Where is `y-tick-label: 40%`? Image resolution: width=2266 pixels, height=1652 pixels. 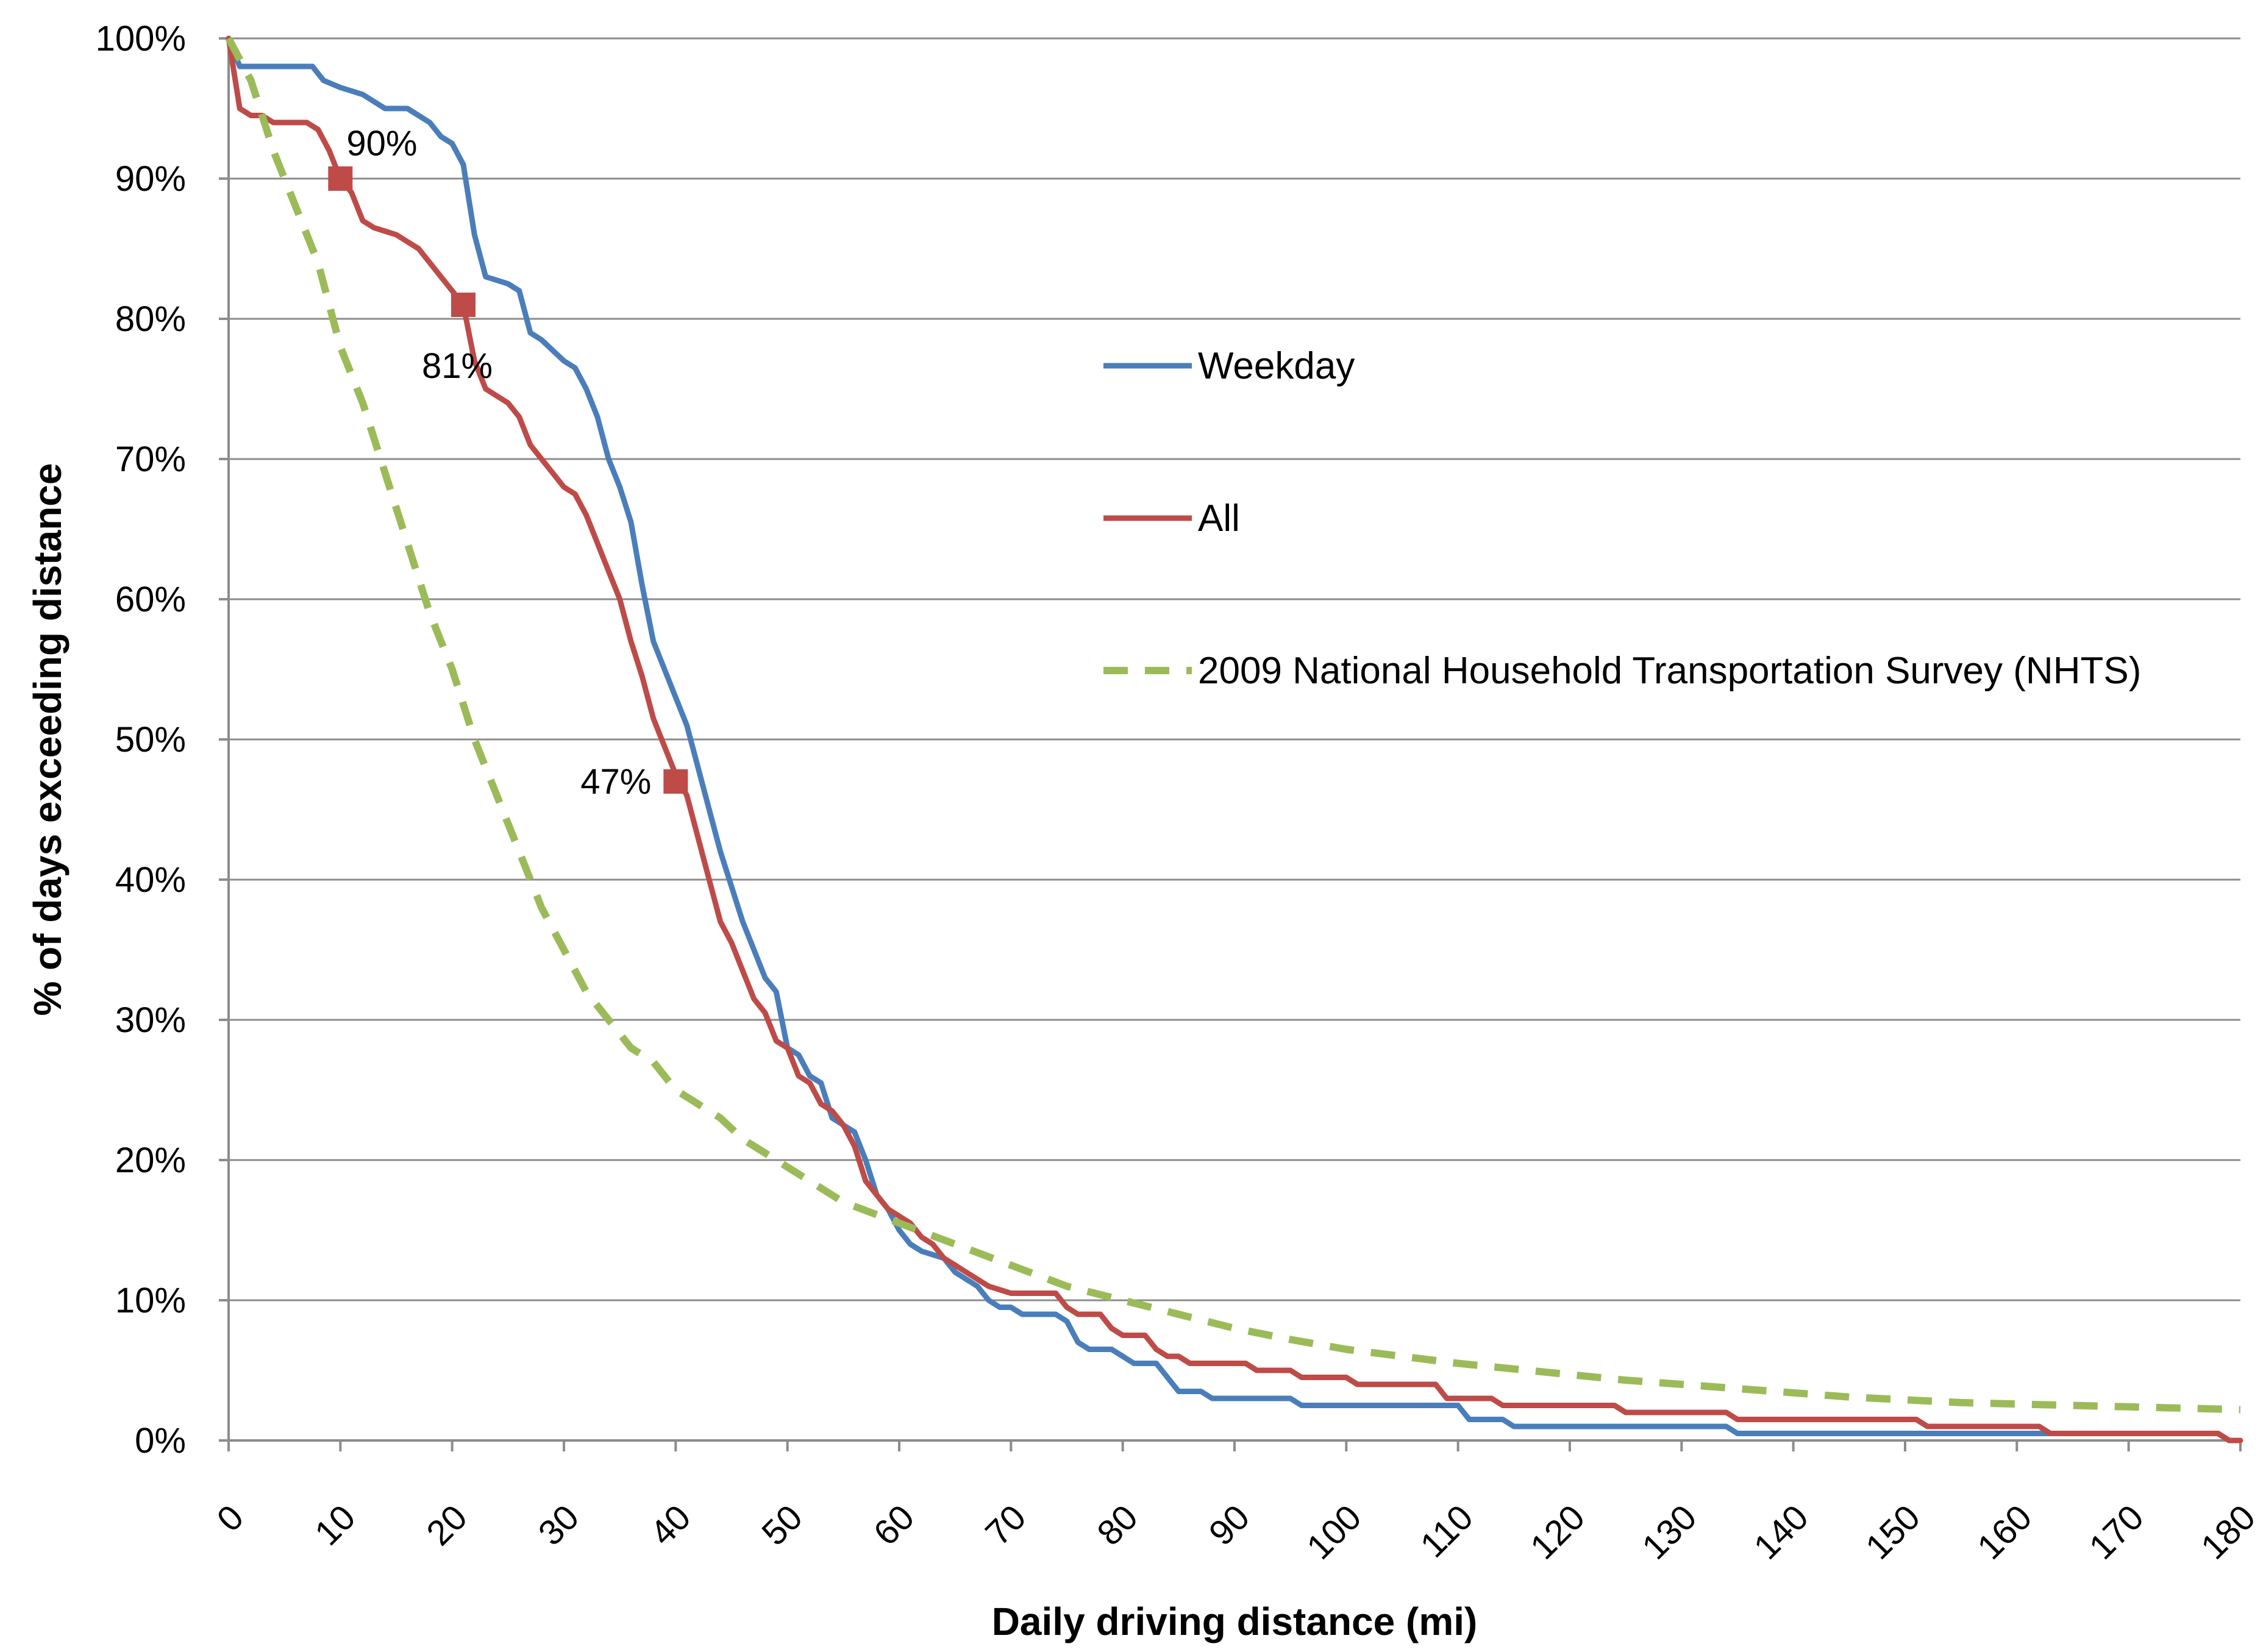
y-tick-label: 40% is located at coordinates (150, 880).